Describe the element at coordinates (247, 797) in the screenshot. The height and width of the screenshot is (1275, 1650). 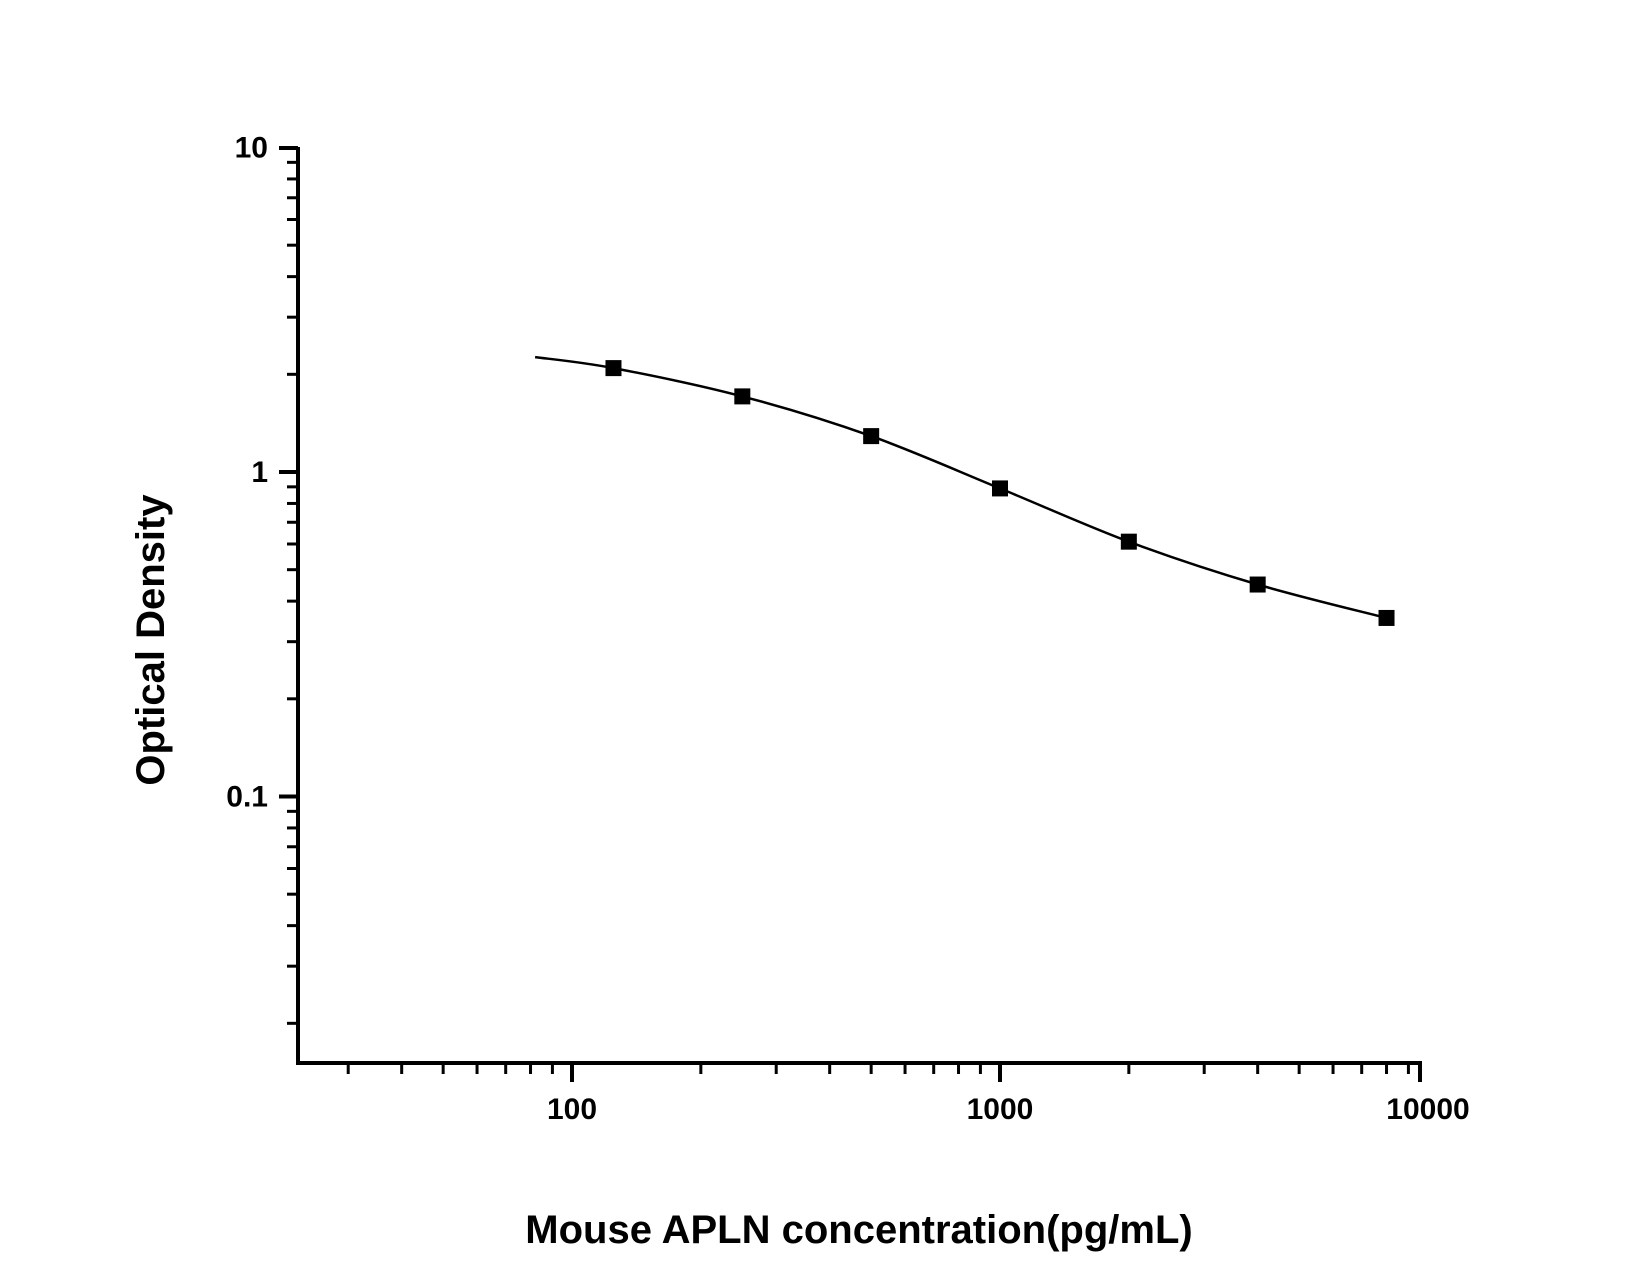
I see `y-tick-label: 0.1` at that location.